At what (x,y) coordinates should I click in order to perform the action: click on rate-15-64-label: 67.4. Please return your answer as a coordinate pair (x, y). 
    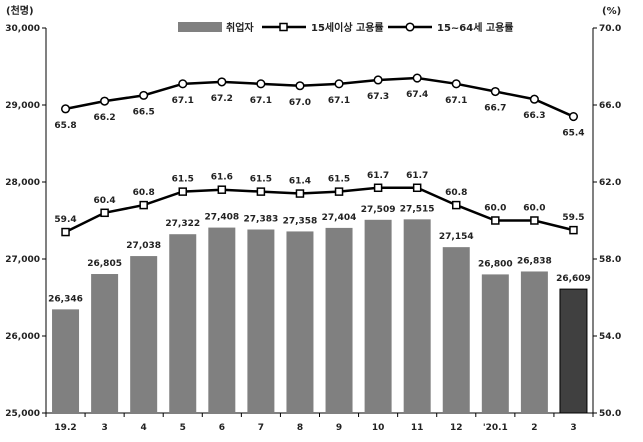
    Looking at the image, I should click on (417, 95).